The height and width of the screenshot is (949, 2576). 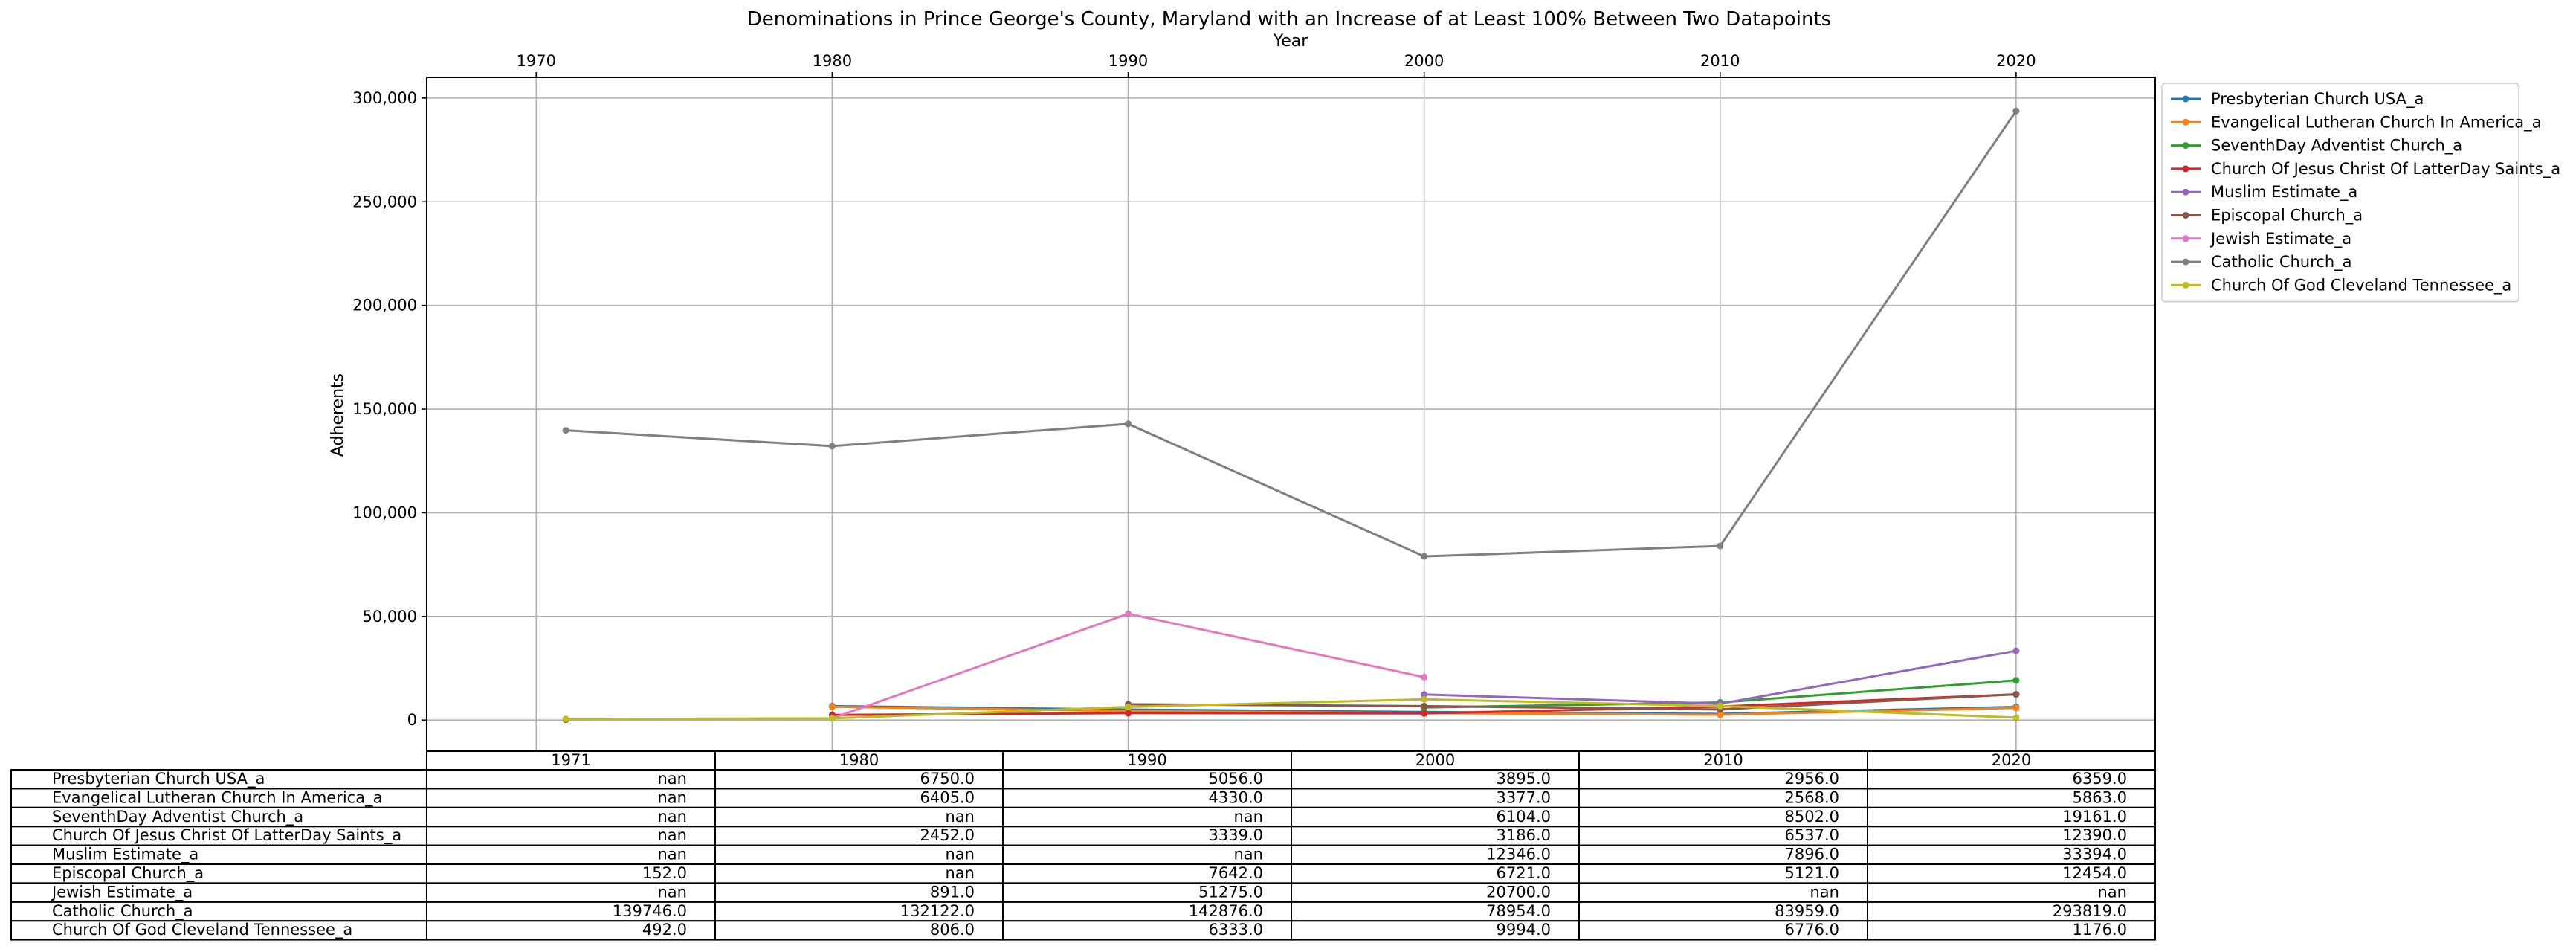 I want to click on table-cell-value: 2956.0, so click(x=1812, y=779).